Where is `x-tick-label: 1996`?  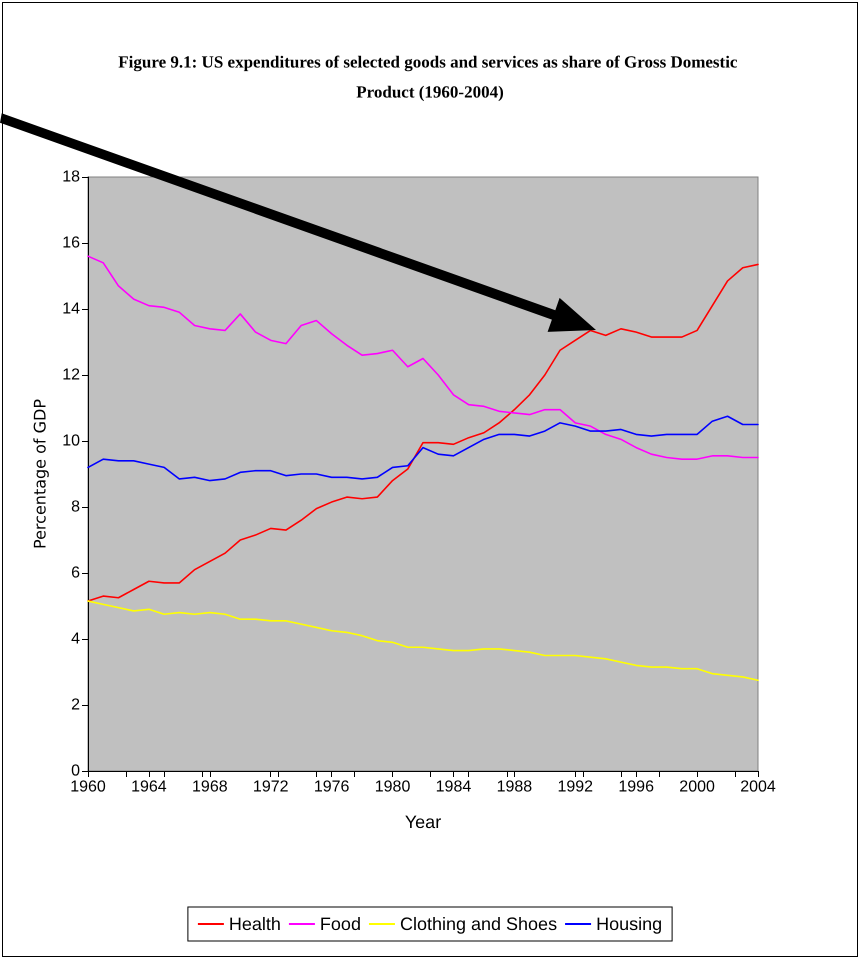
x-tick-label: 1996 is located at coordinates (636, 787).